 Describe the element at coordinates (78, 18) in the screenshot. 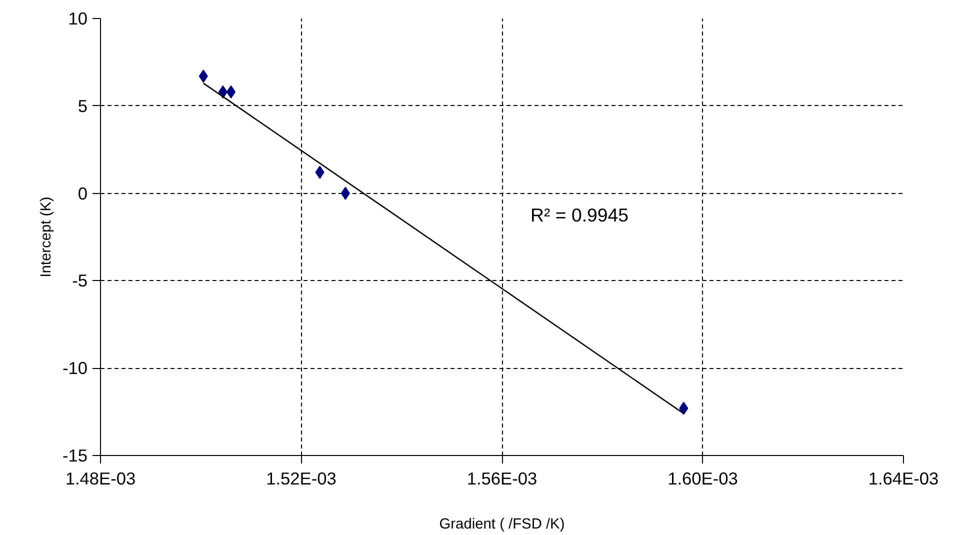

I see `y-tick-label: 10` at that location.